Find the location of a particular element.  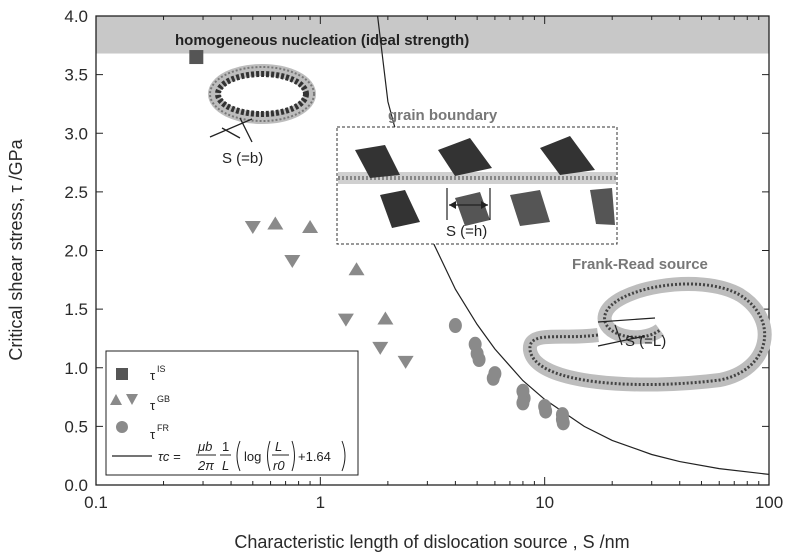

svg-text: +1.64 is located at coordinates (314, 456).